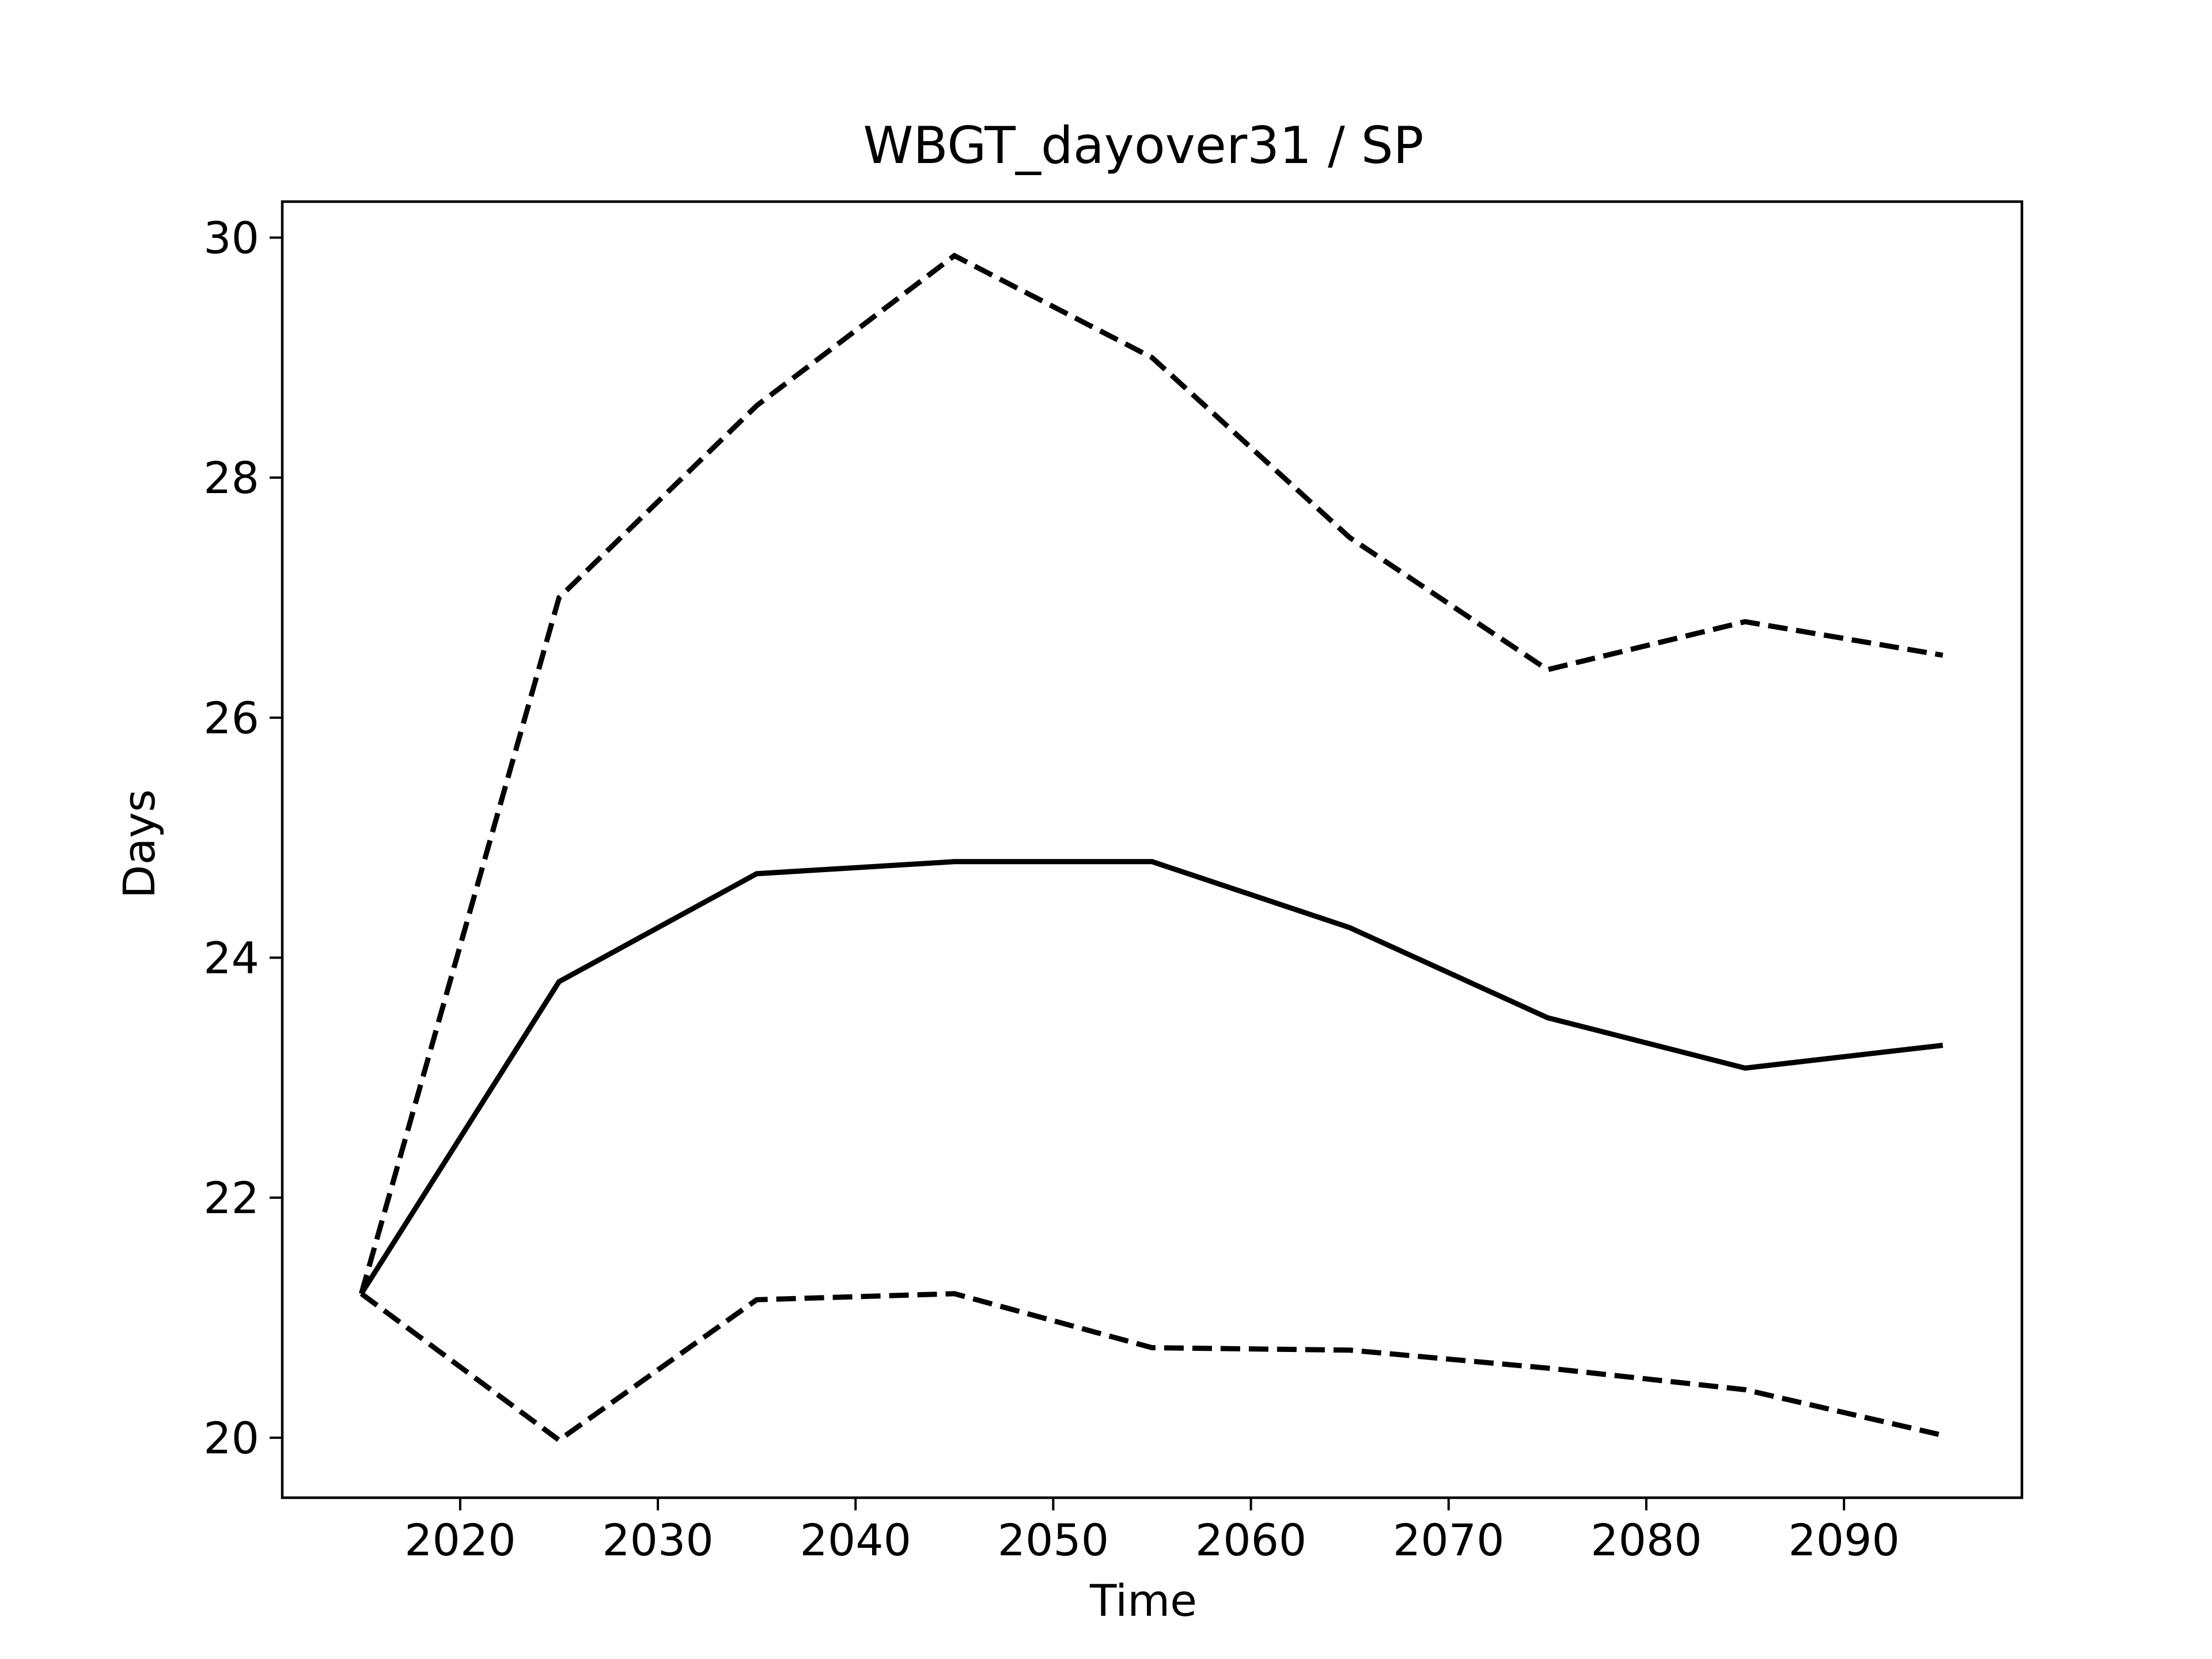  Describe the element at coordinates (231, 958) in the screenshot. I see `y-tick-label-24: 24` at that location.